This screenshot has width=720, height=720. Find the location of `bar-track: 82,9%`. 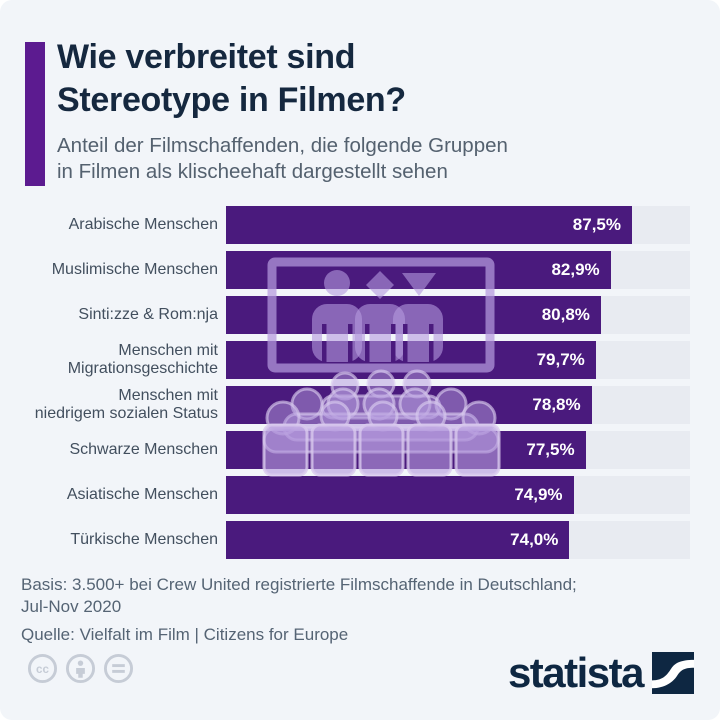

bar-track: 82,9% is located at coordinates (458, 270).